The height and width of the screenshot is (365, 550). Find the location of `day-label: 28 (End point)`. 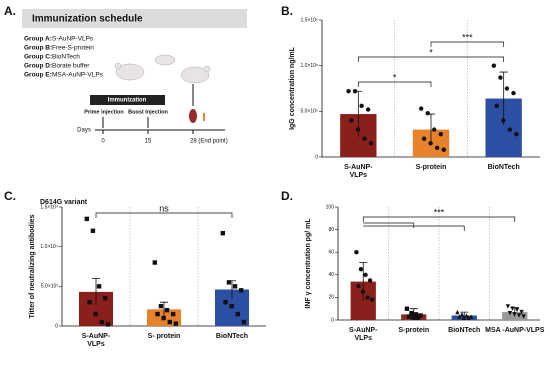

day-label: 28 (End point) is located at coordinates (209, 142).